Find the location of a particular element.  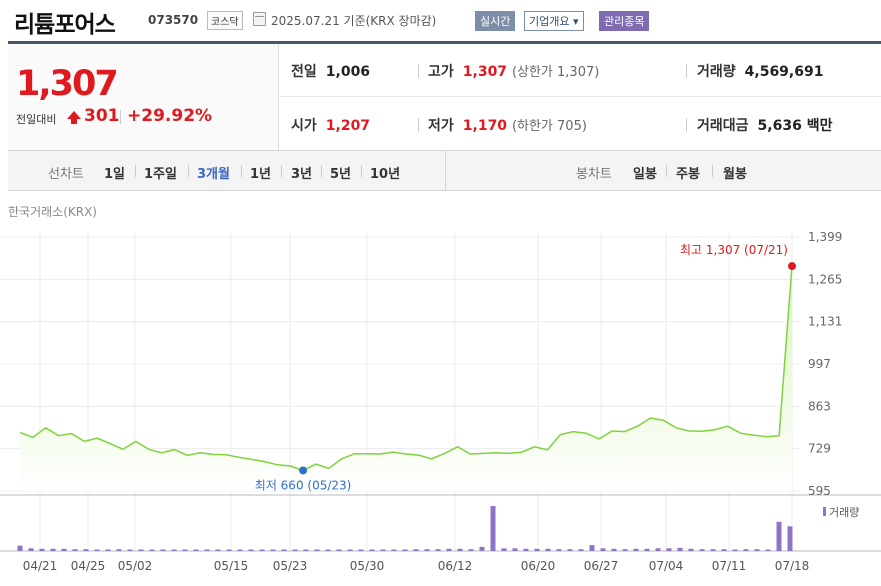

date-value: 2025.07.21 is located at coordinates (305, 21).